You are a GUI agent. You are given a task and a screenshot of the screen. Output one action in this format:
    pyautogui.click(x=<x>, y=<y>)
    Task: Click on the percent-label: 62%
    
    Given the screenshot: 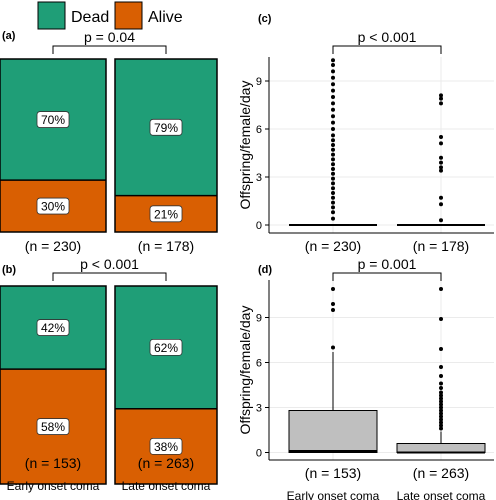 What is the action you would take?
    pyautogui.click(x=166, y=348)
    